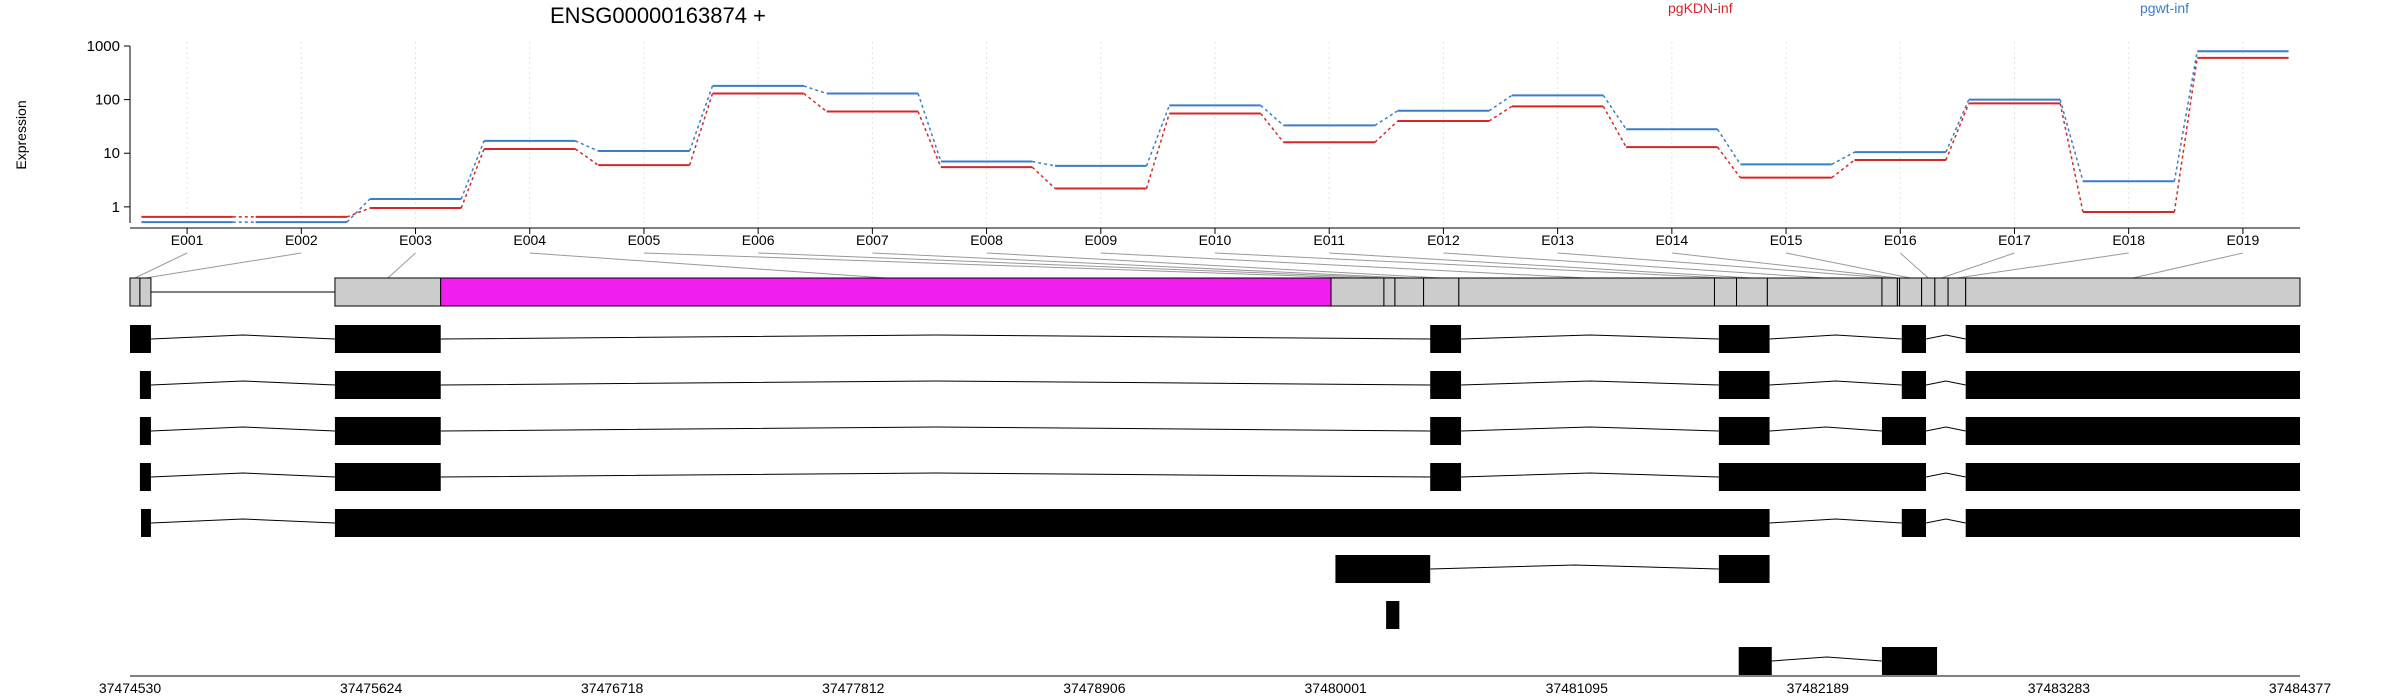  What do you see at coordinates (2014, 240) in the screenshot?
I see `x-tick-label: E017` at bounding box center [2014, 240].